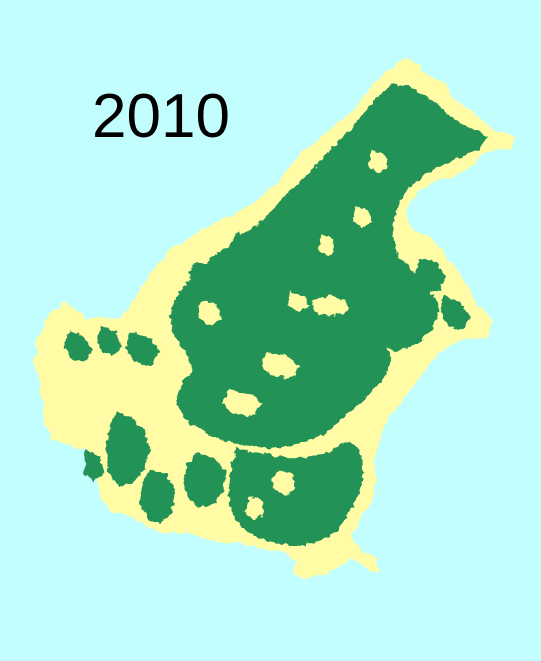  What do you see at coordinates (161, 116) in the screenshot?
I see `year-label: 2010` at bounding box center [161, 116].